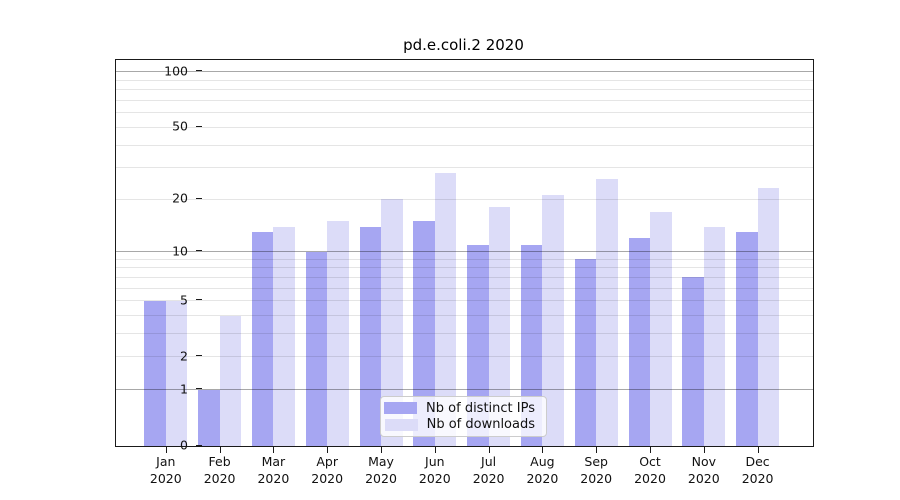 The image size is (900, 500). What do you see at coordinates (480, 425) in the screenshot?
I see `legend-label-downloads: Nb of downloads` at bounding box center [480, 425].